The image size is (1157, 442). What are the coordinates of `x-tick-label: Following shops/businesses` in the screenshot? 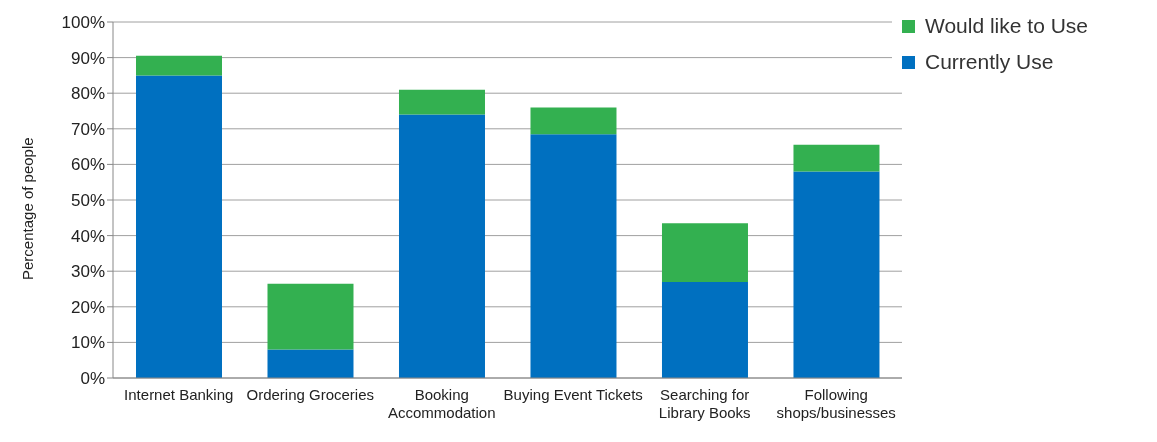 It's located at (836, 403).